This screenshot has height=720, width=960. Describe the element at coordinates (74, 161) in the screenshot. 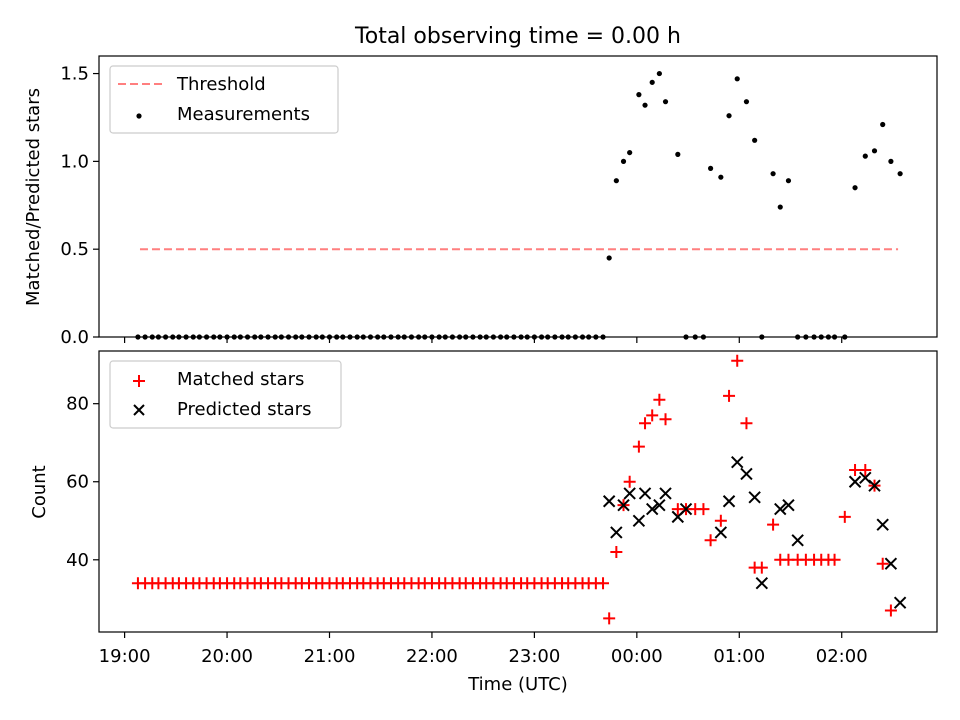

I see `top-y-tick-label: 1.0` at that location.